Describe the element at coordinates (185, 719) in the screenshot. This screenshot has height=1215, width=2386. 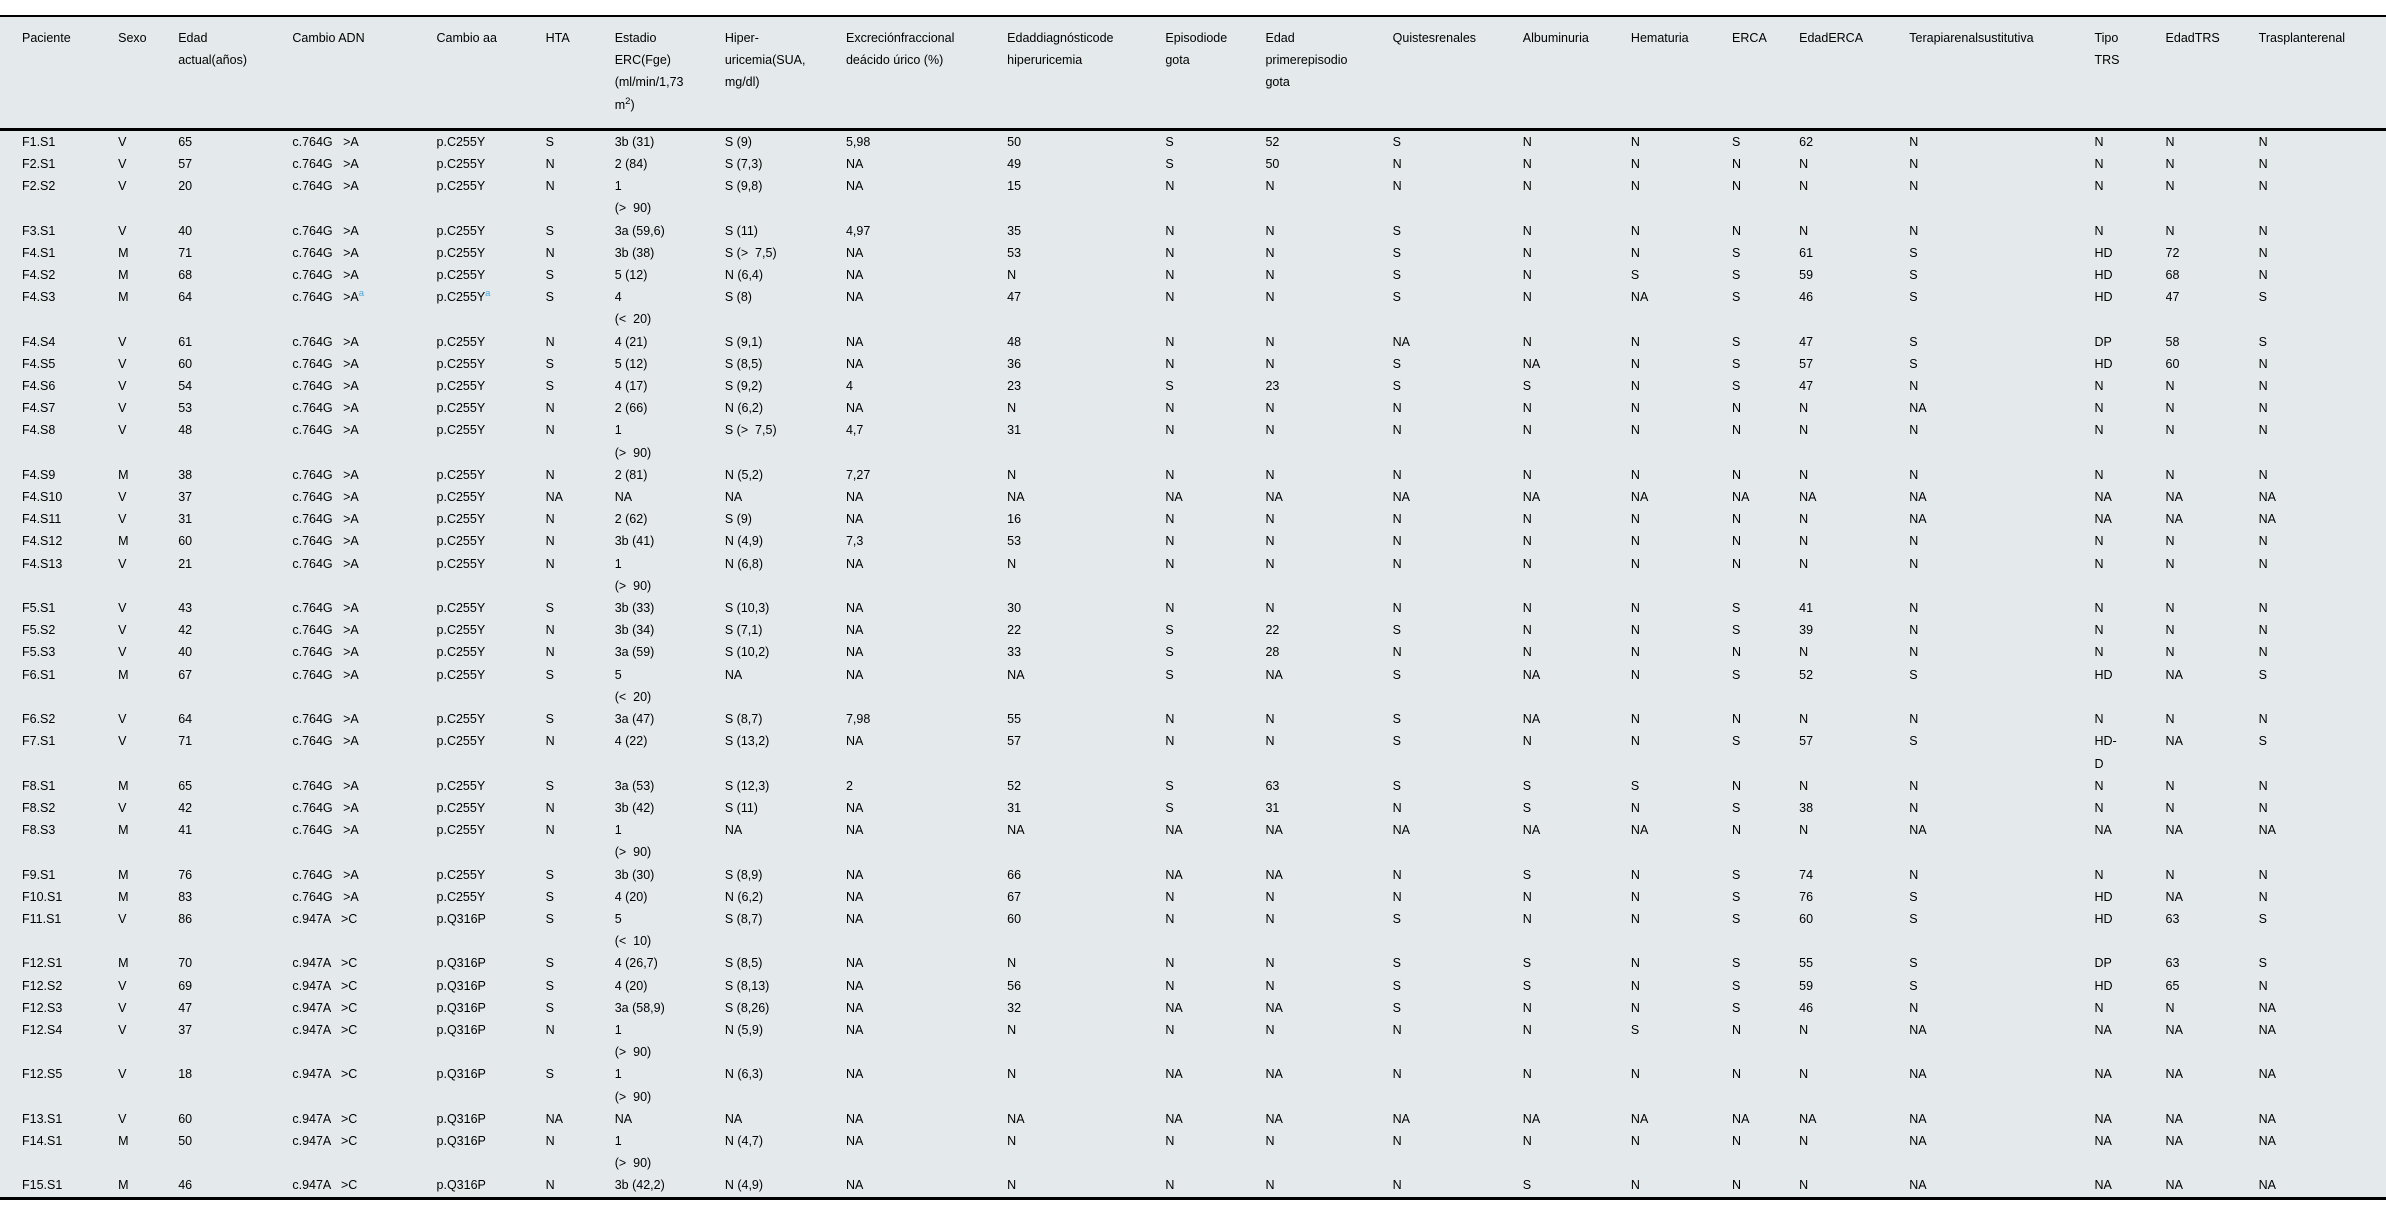
I see `table-cell: 64` at that location.